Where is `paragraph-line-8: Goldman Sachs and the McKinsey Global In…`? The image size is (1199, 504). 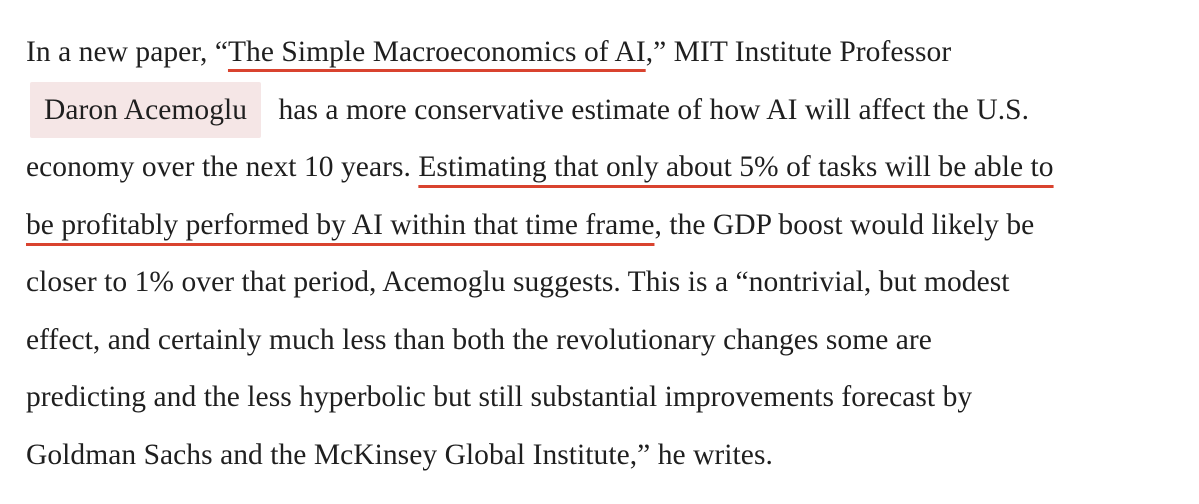
paragraph-line-8: Goldman Sachs and the McKinsey Global In… is located at coordinates (399, 454).